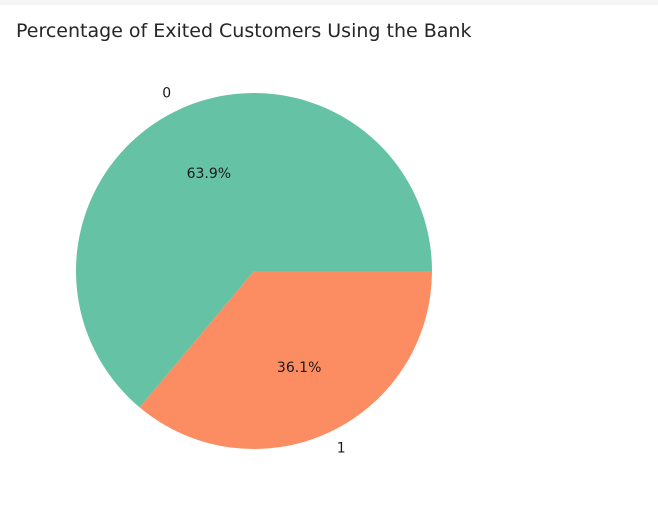 This screenshot has width=658, height=523. I want to click on pct-label-1: 36.1%, so click(299, 368).